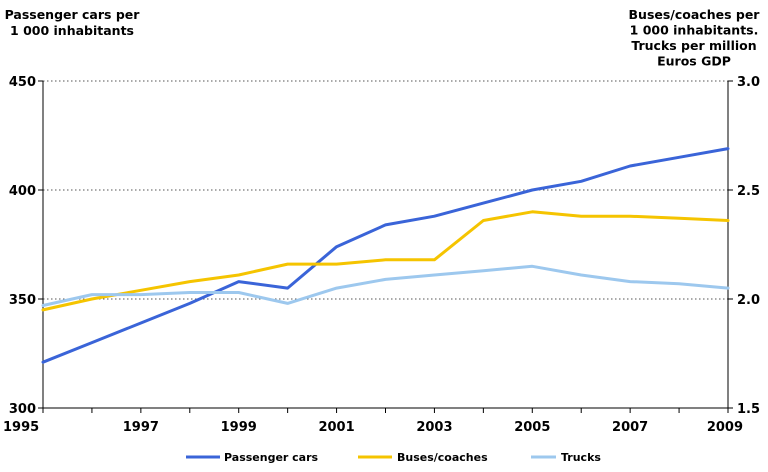  What do you see at coordinates (239, 427) in the screenshot?
I see `x-tick-label: 1999` at bounding box center [239, 427].